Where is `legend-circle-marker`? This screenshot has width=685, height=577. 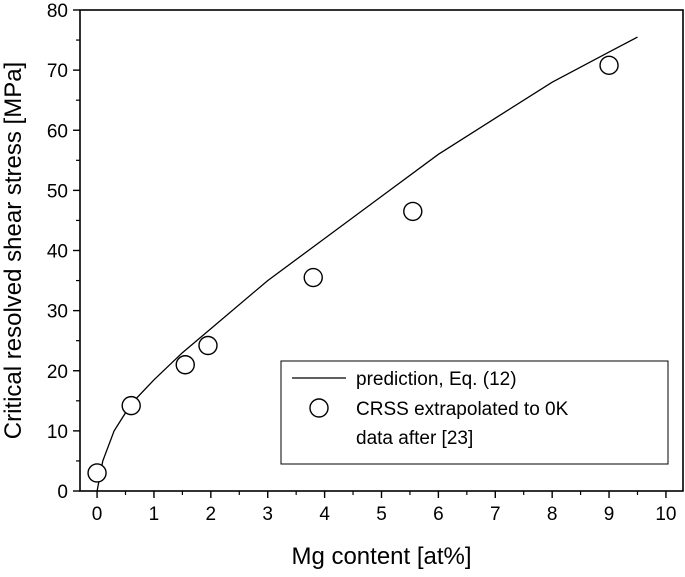 legend-circle-marker is located at coordinates (319, 408).